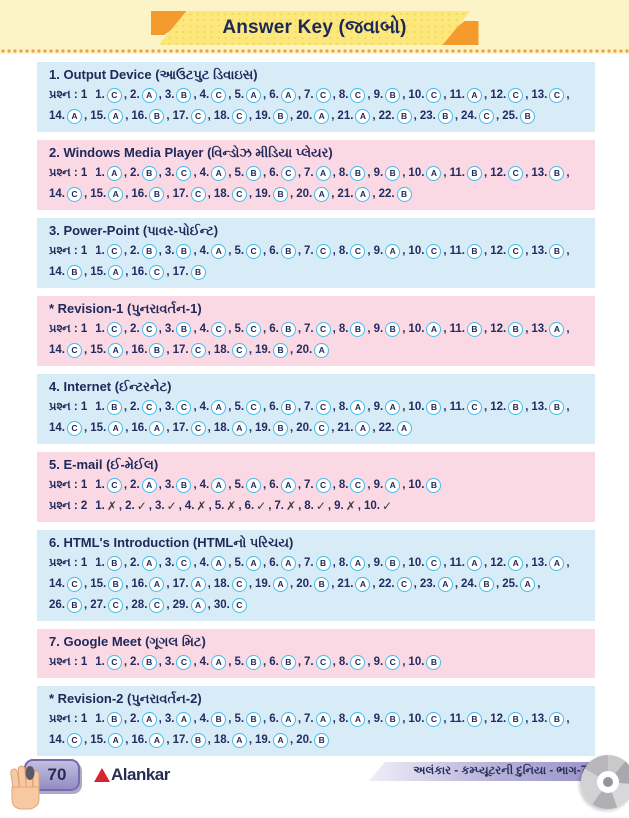  Describe the element at coordinates (399, 116) in the screenshot. I see `answer-item: 22. B,` at that location.